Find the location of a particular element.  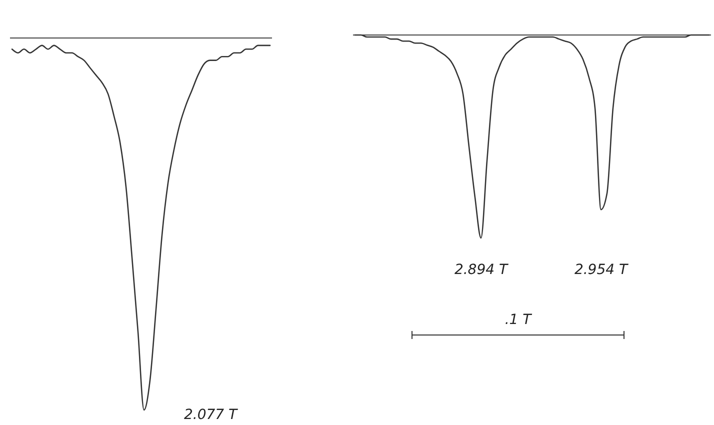

text: .1 T is located at coordinates (518, 320).